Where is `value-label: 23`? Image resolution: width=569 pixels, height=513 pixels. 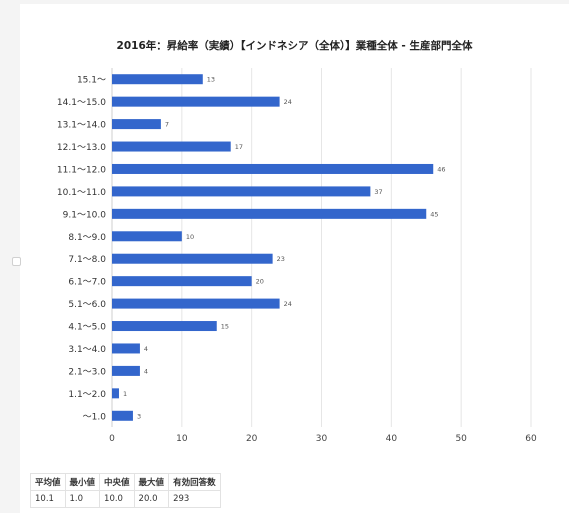
value-label: 23 is located at coordinates (281, 259).